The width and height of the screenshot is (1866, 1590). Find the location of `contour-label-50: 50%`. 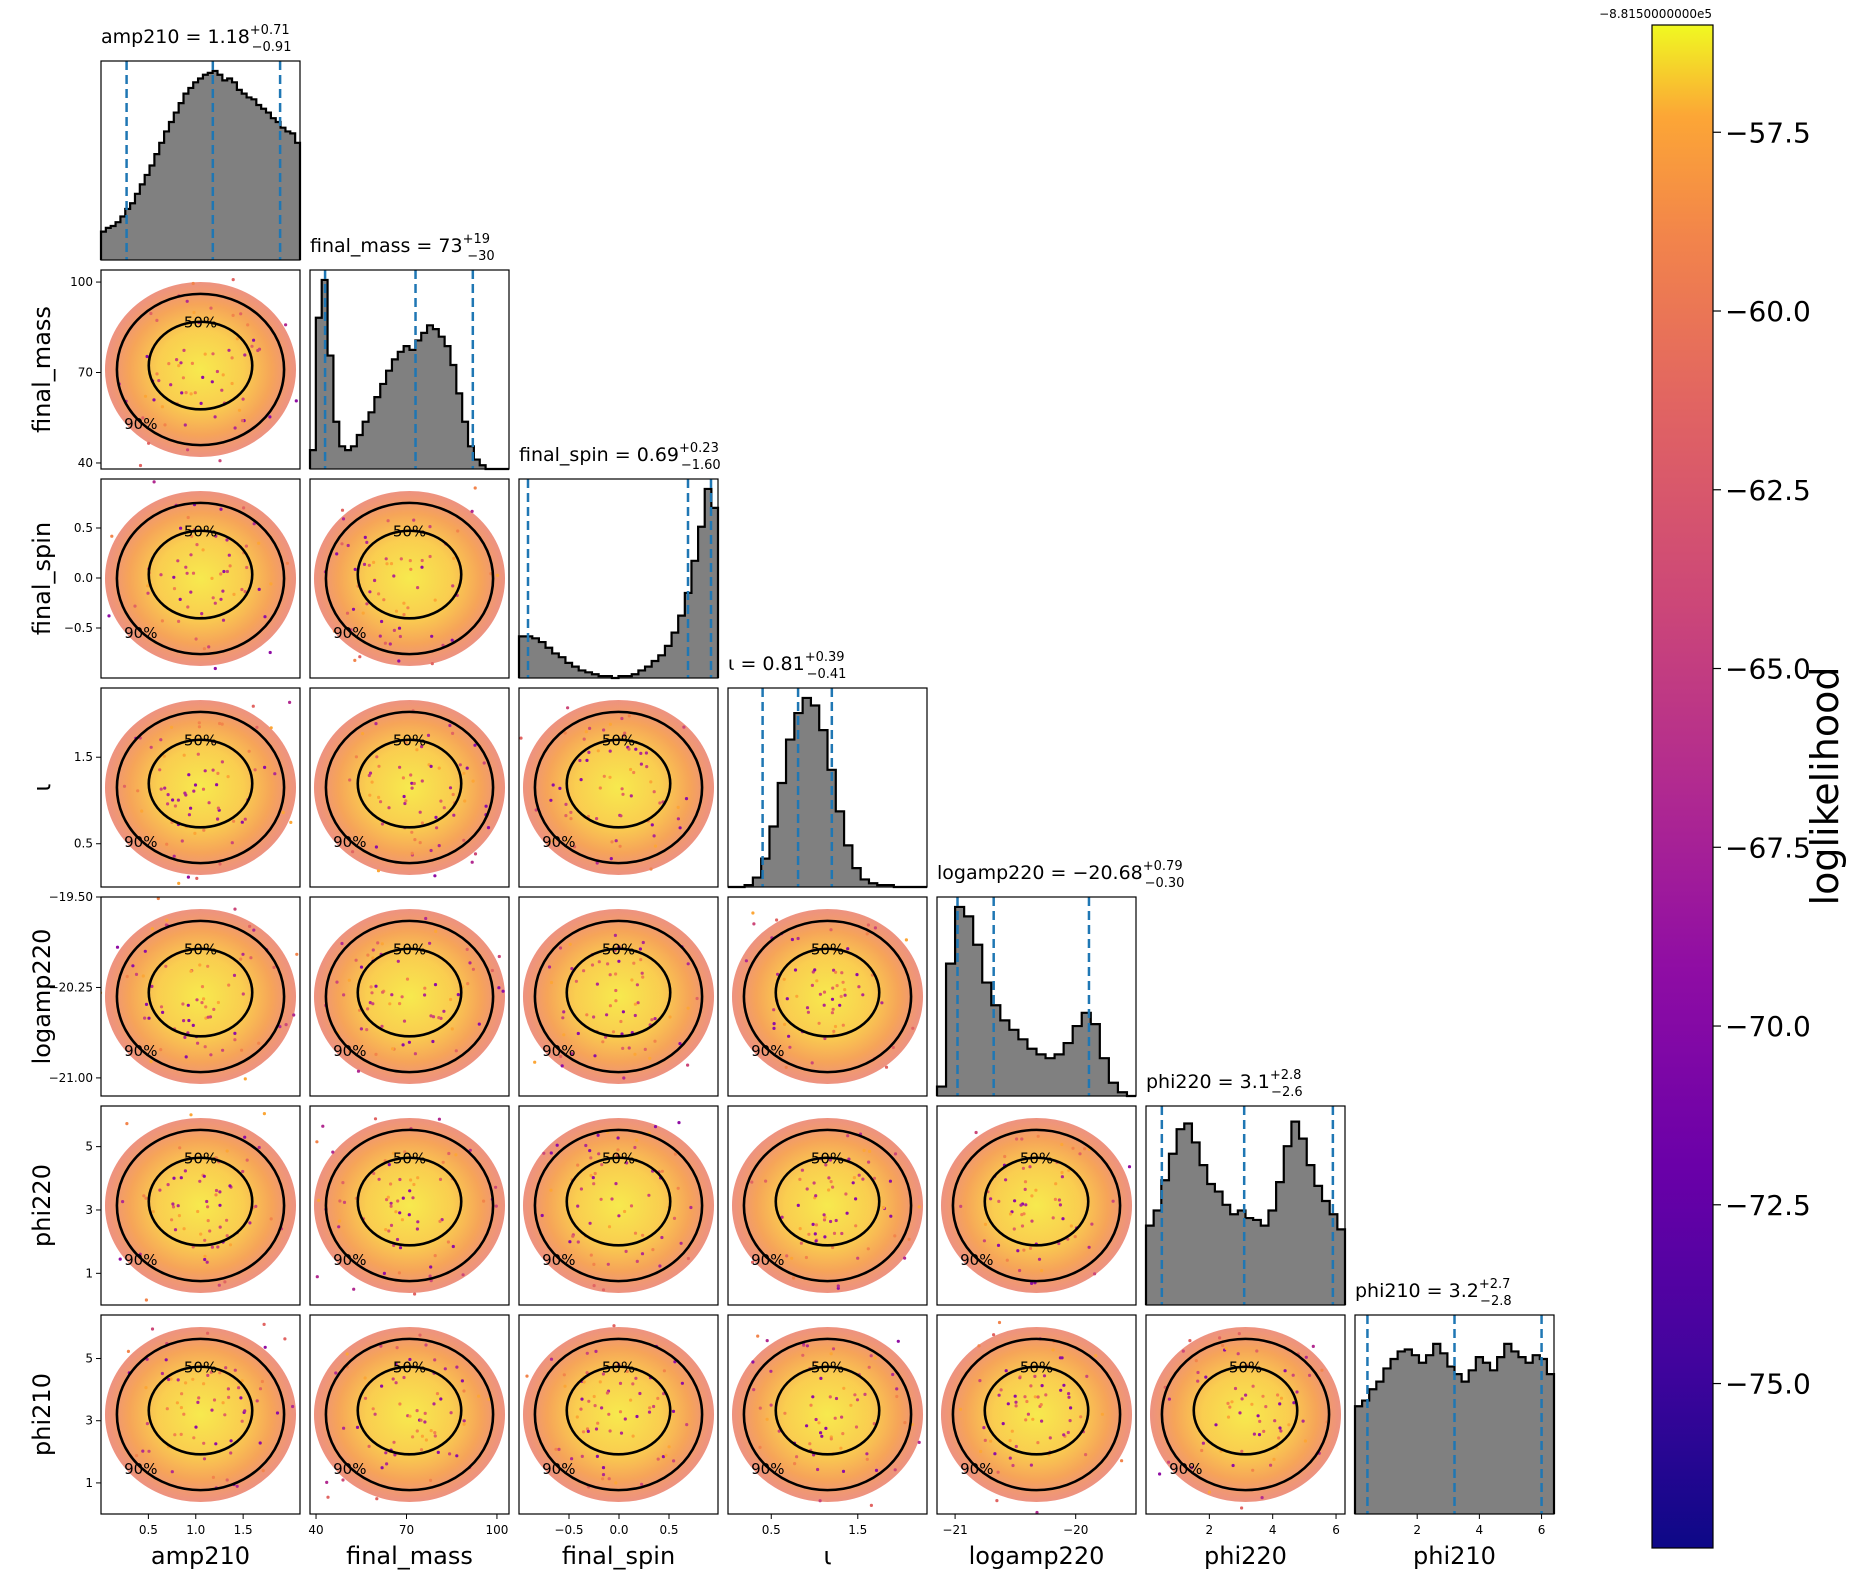

contour-label-50: 50% is located at coordinates (1036, 1159).